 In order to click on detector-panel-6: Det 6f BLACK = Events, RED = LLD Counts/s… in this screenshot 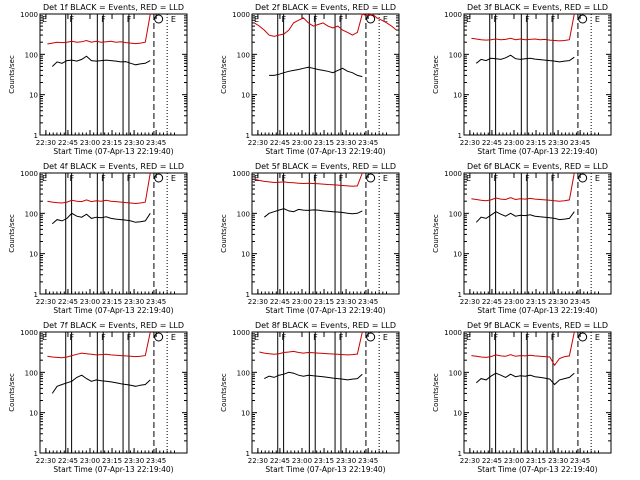, I will do `click(522, 238)`.